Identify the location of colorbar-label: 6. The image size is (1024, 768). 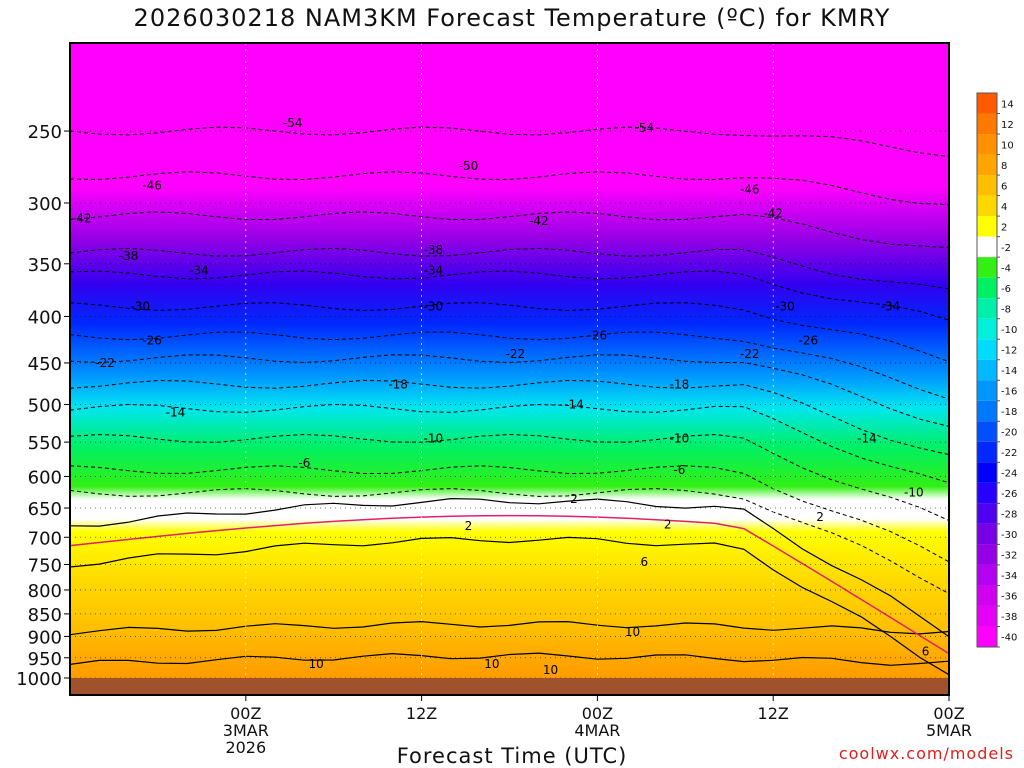
(1004, 186).